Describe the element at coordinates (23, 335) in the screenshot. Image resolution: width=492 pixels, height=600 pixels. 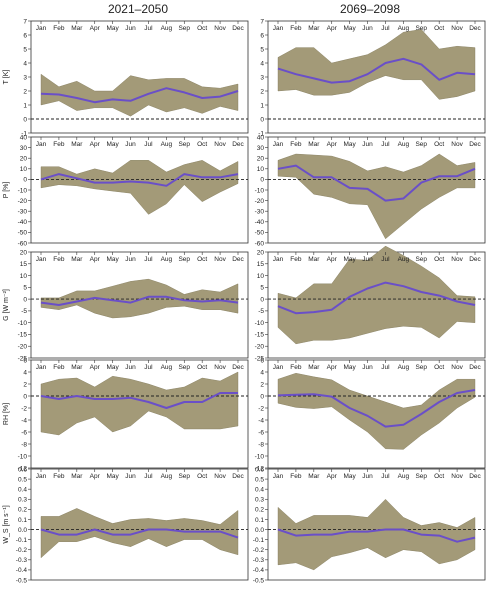
I see `y-tick-label: -15` at that location.